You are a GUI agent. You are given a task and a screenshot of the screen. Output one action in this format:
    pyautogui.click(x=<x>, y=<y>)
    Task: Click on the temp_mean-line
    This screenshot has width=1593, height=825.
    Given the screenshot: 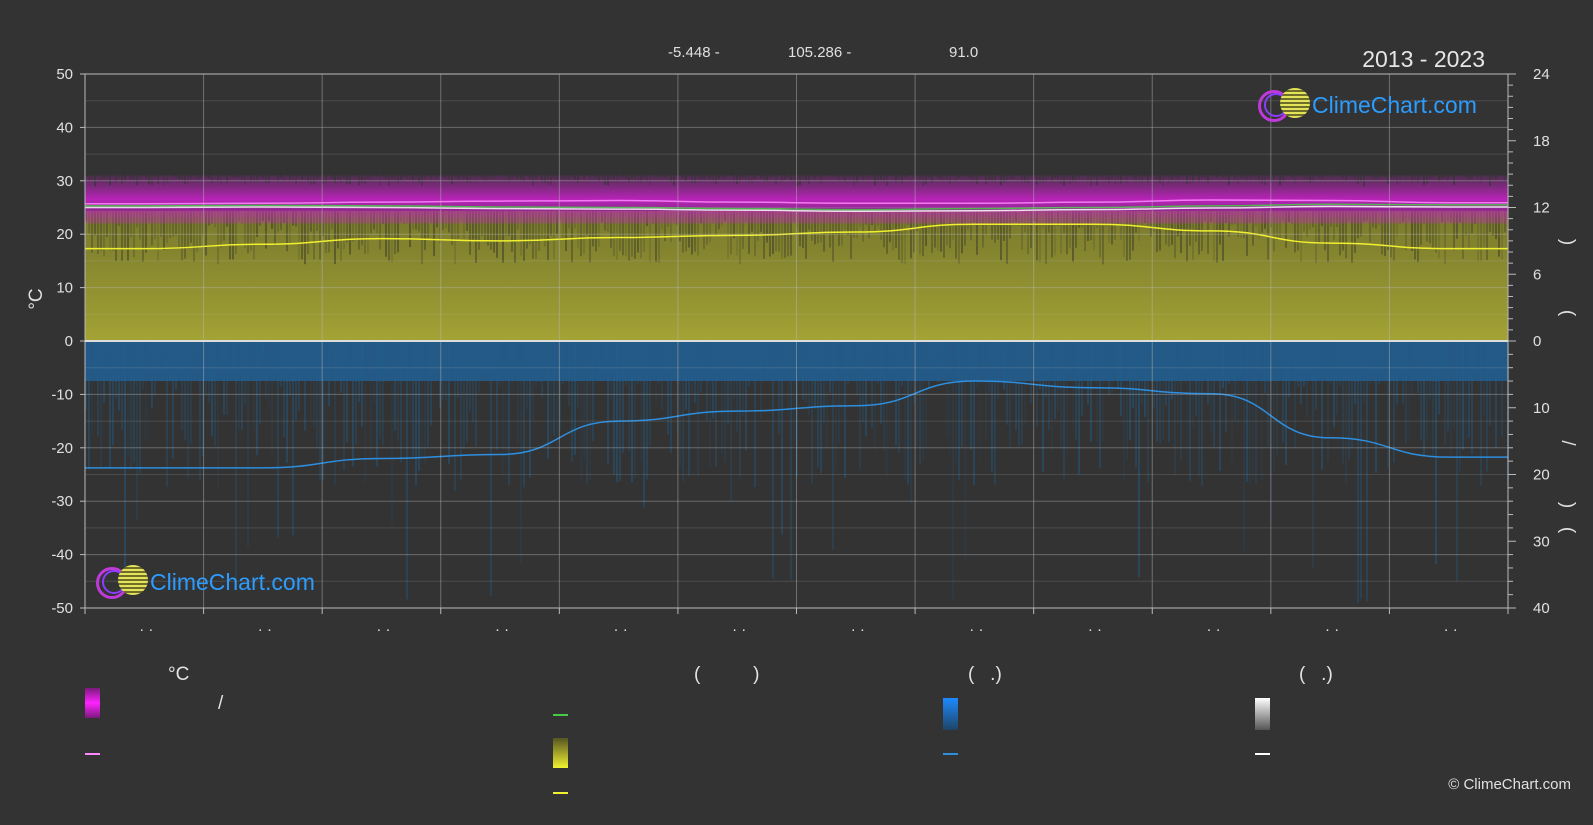 What is the action you would take?
    pyautogui.click(x=796, y=207)
    